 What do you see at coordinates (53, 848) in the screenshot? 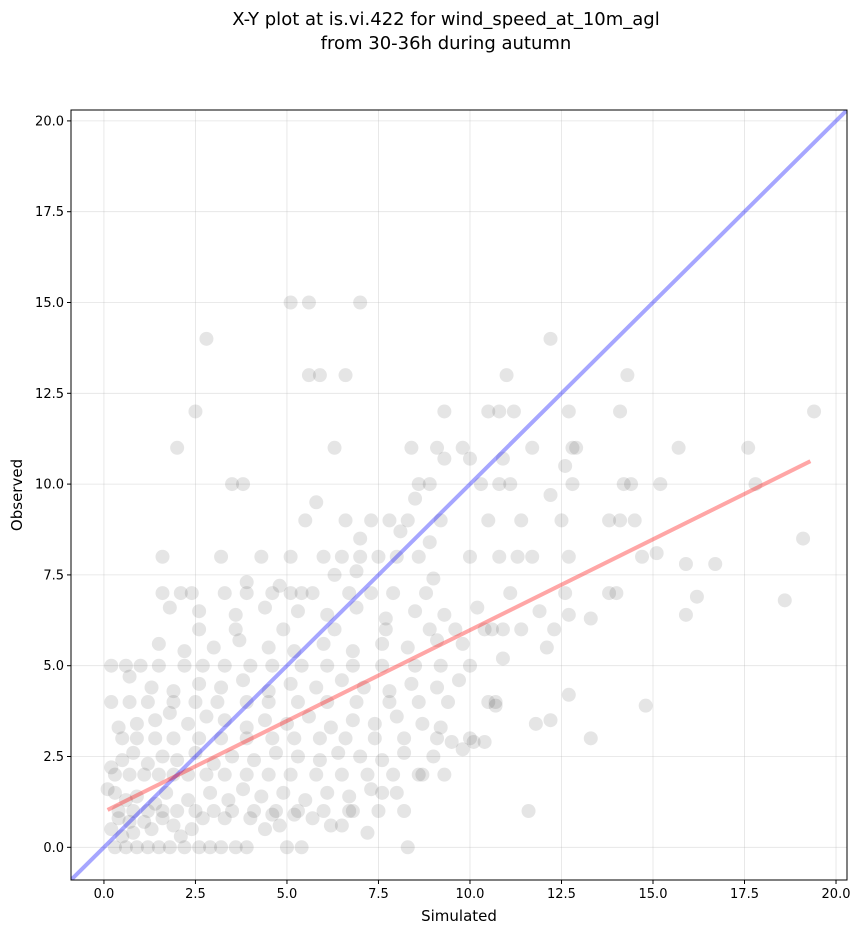
I see `y-tick-label: 0.0` at bounding box center [53, 848].